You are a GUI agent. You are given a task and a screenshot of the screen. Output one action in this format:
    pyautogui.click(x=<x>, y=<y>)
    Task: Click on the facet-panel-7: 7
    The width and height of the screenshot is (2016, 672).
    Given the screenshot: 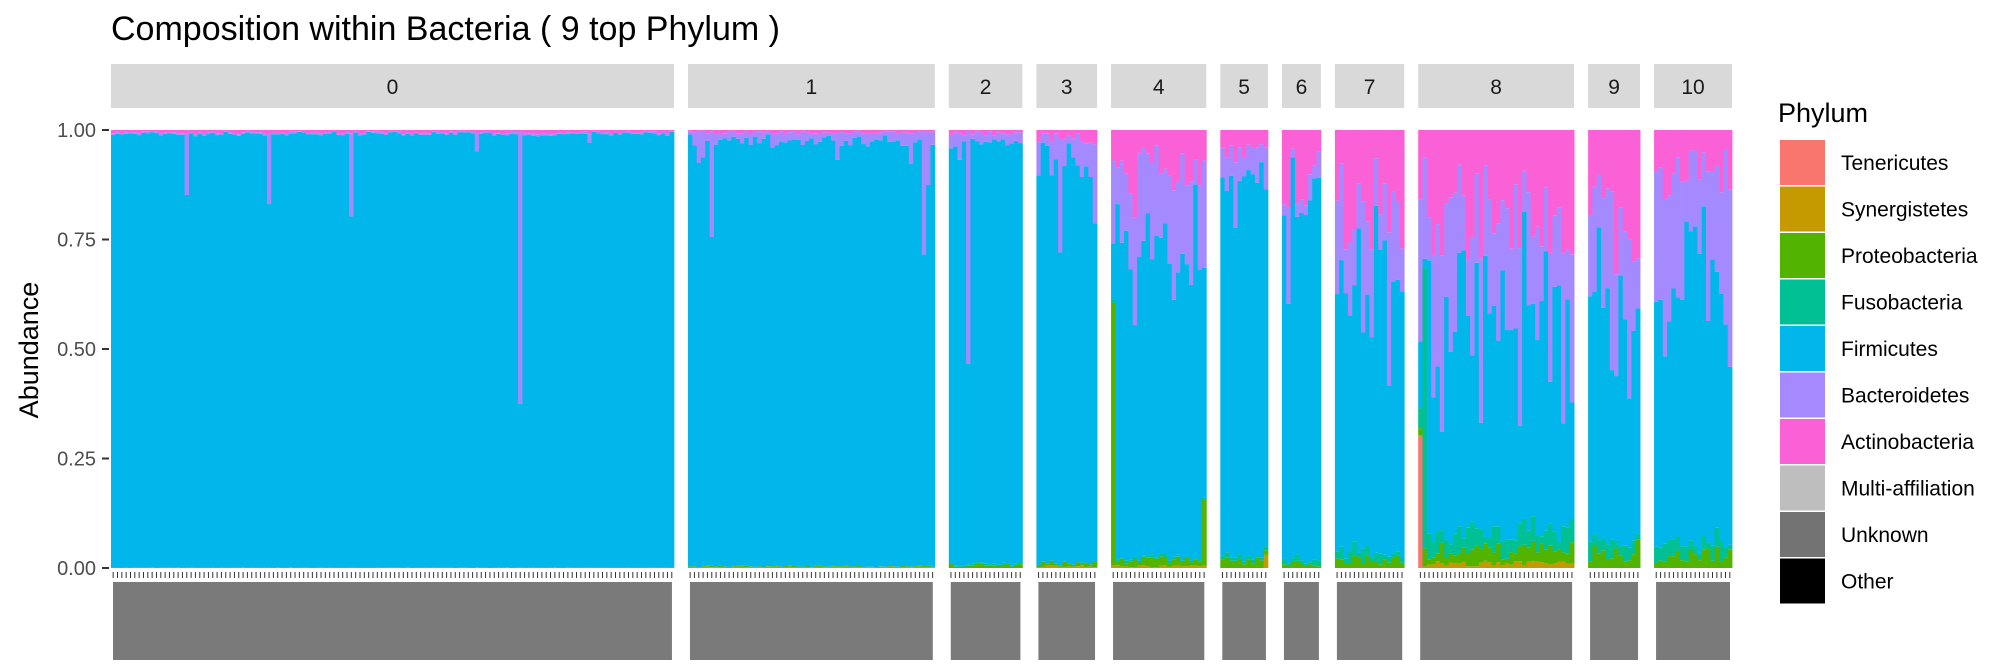 What is the action you would take?
    pyautogui.click(x=1369, y=362)
    